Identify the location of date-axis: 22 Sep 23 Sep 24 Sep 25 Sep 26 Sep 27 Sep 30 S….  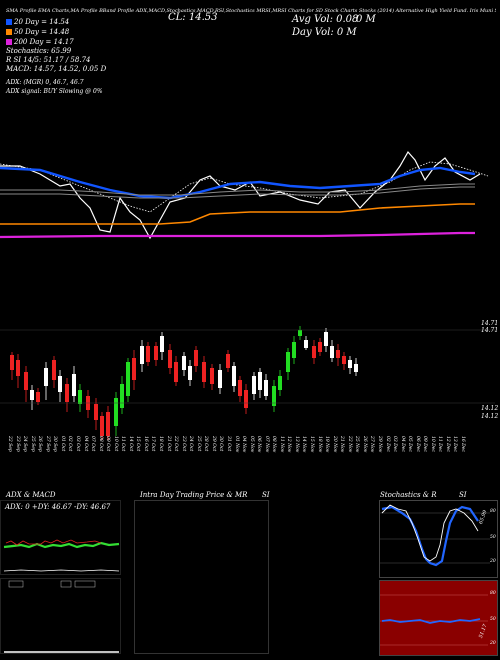
(250, 458).